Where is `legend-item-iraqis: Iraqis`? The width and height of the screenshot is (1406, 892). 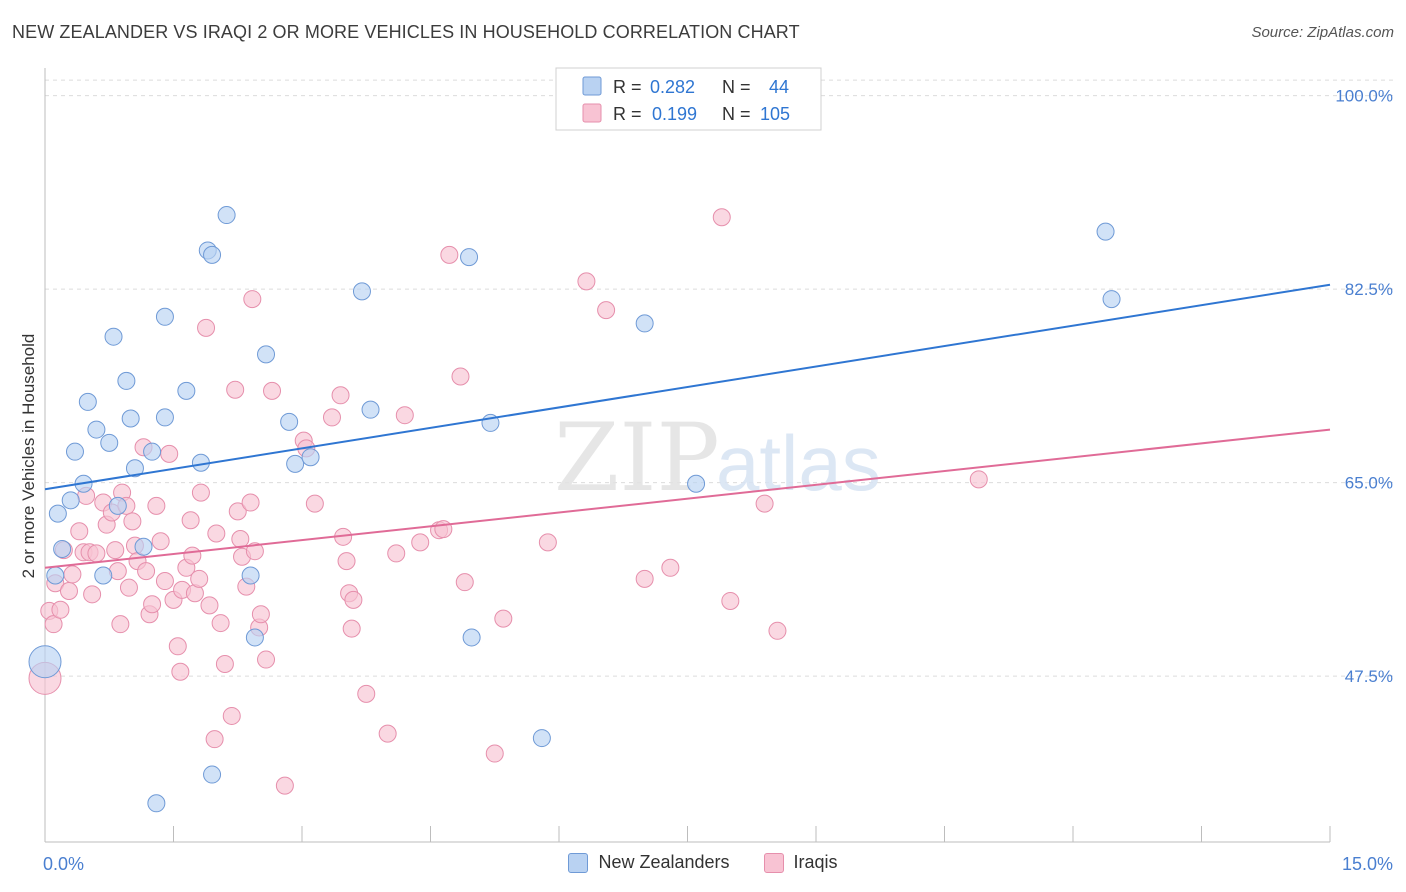
legend-item-iraqis: Iraqis is located at coordinates (800, 862).